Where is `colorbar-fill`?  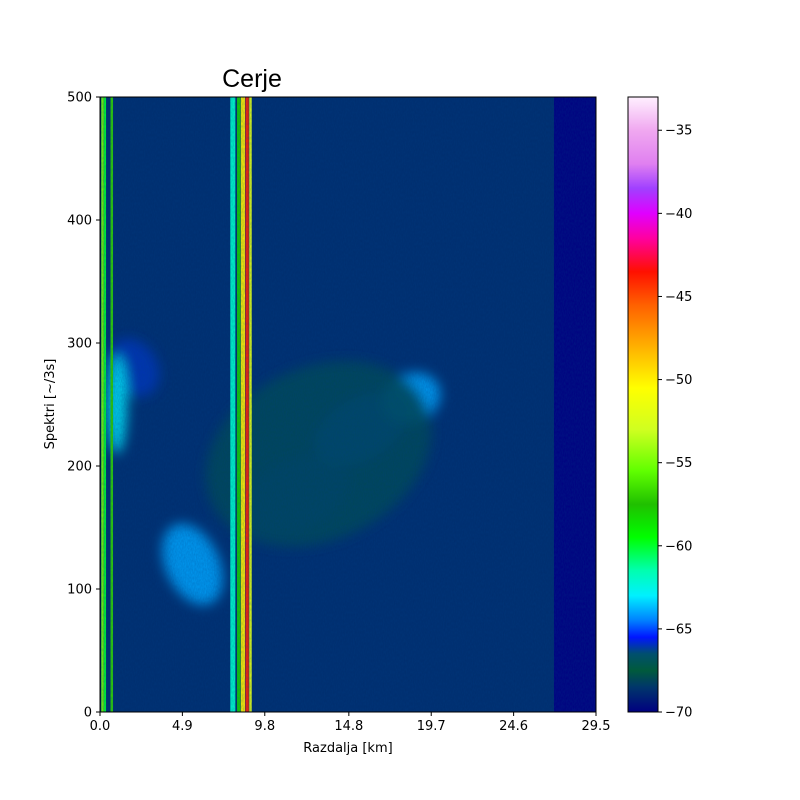
colorbar-fill is located at coordinates (643, 404).